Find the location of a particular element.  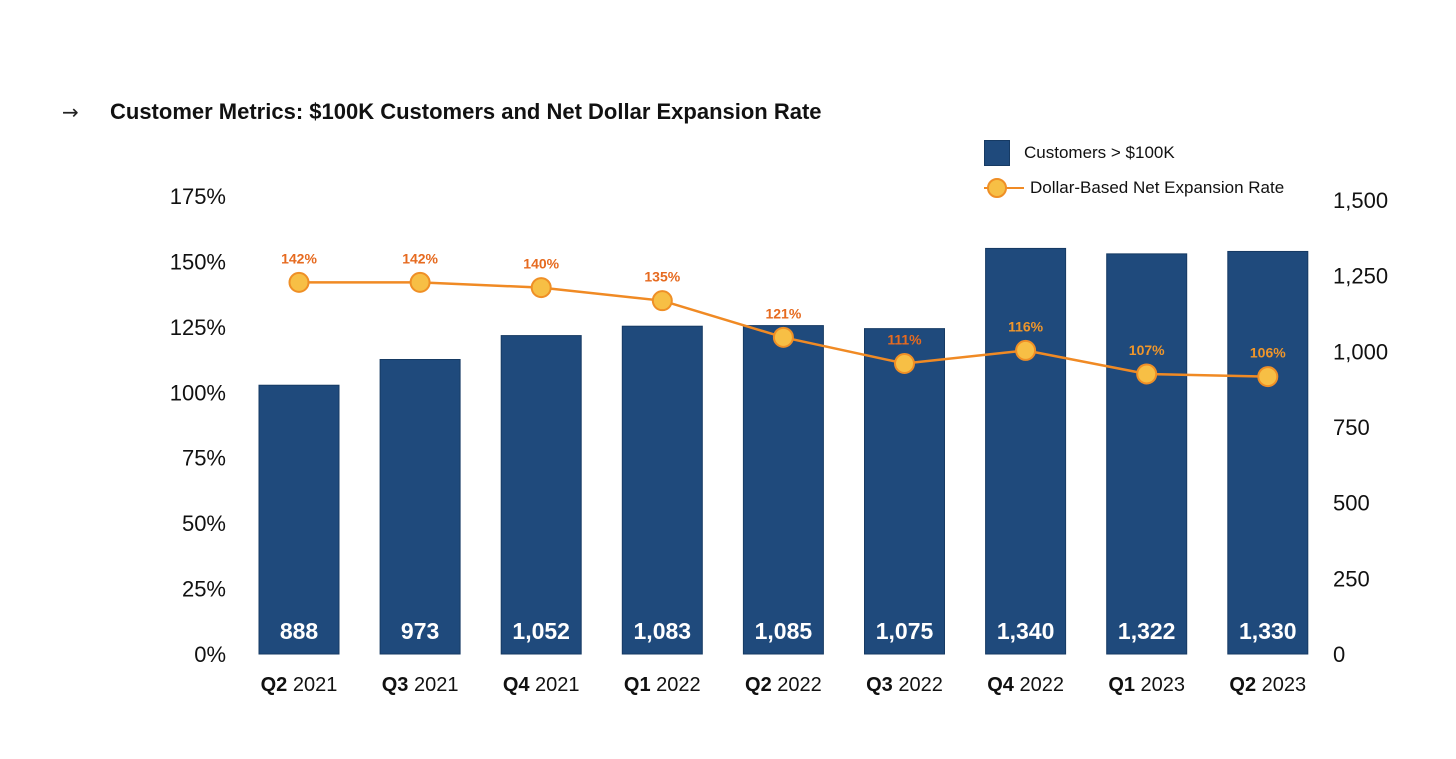

right-axis-tick-label: 1,250 is located at coordinates (1360, 276).